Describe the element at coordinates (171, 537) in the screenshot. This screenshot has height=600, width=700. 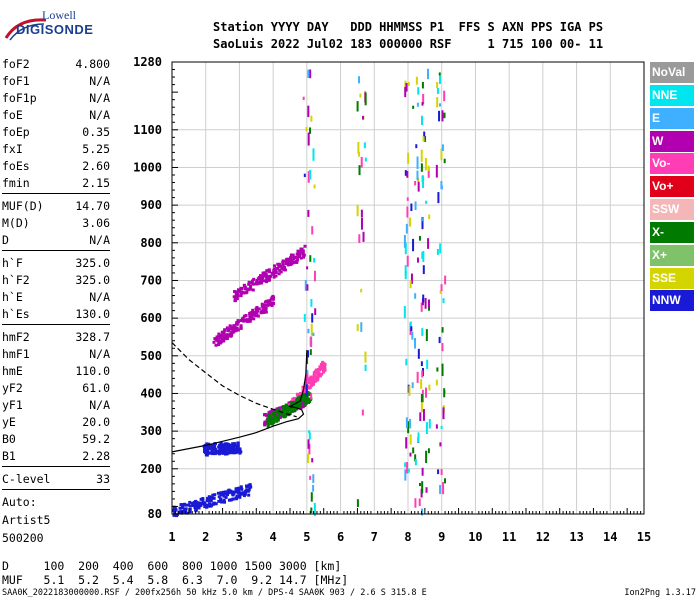
I see `x-tick-label: 1` at that location.